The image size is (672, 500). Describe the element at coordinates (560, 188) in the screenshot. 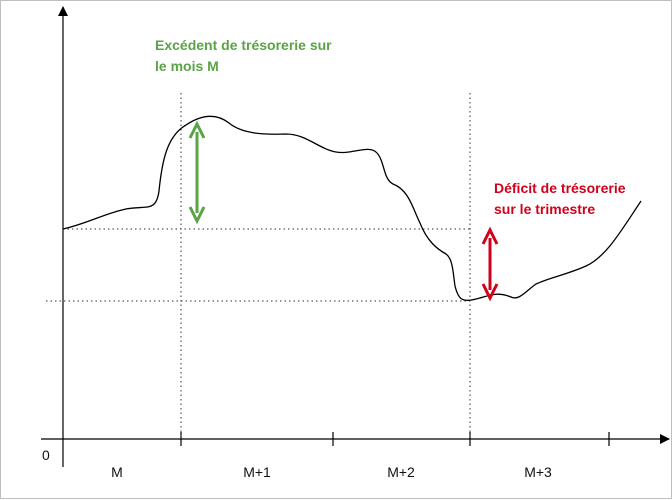

I see `deficit-annotation-line-1: Déficit de trésorerie` at that location.